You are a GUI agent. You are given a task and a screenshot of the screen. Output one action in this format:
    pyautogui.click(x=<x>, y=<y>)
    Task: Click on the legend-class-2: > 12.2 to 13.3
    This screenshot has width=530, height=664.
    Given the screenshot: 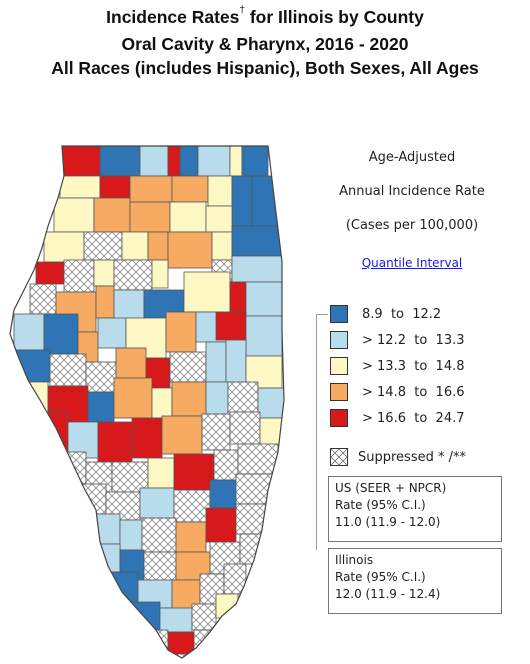 What is the action you would take?
    pyautogui.click(x=397, y=340)
    